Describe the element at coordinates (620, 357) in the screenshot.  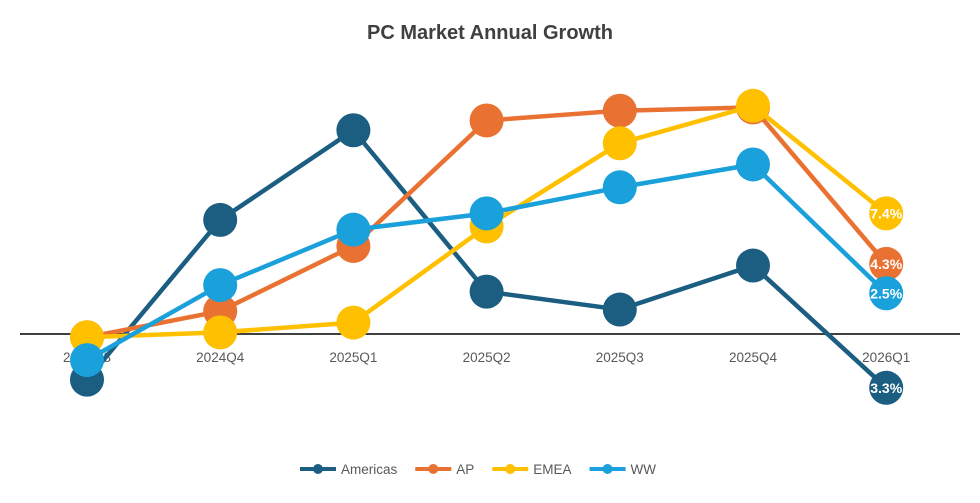
I see `x-tick-label: 2025Q3` at that location.